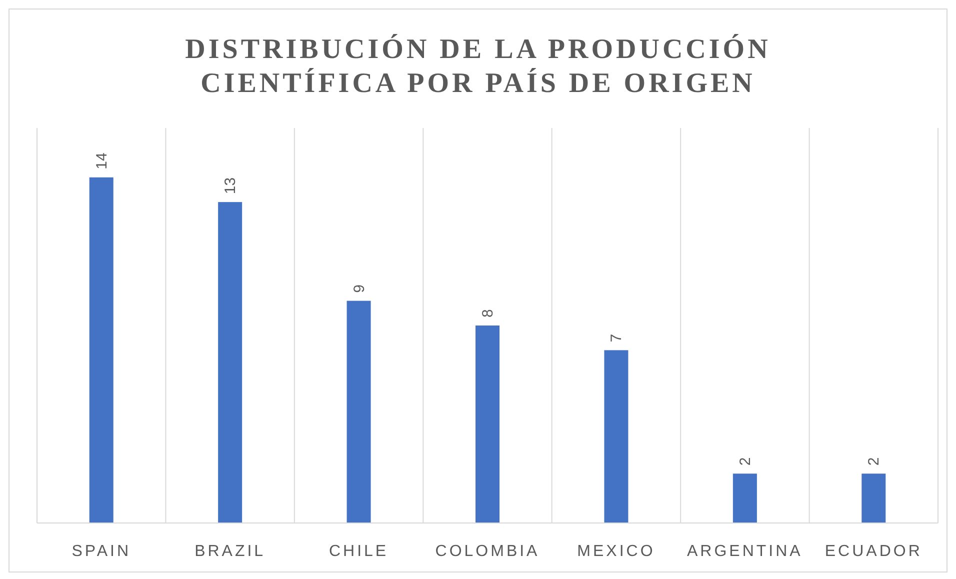  Describe the element at coordinates (487, 551) in the screenshot. I see `x-tick-label: COLOMBIA` at that location.